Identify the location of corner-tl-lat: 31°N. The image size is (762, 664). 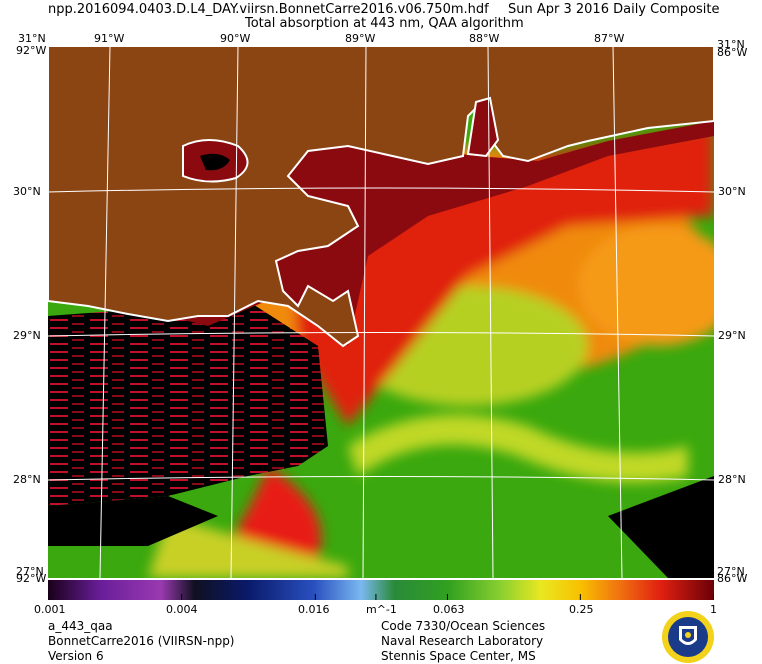
(32, 38).